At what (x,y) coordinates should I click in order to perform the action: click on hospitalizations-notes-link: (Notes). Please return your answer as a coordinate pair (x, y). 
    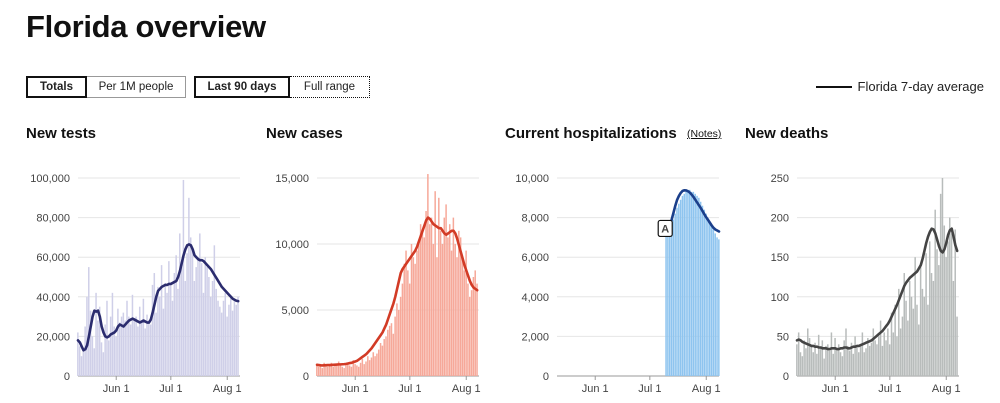
    Looking at the image, I should click on (704, 134).